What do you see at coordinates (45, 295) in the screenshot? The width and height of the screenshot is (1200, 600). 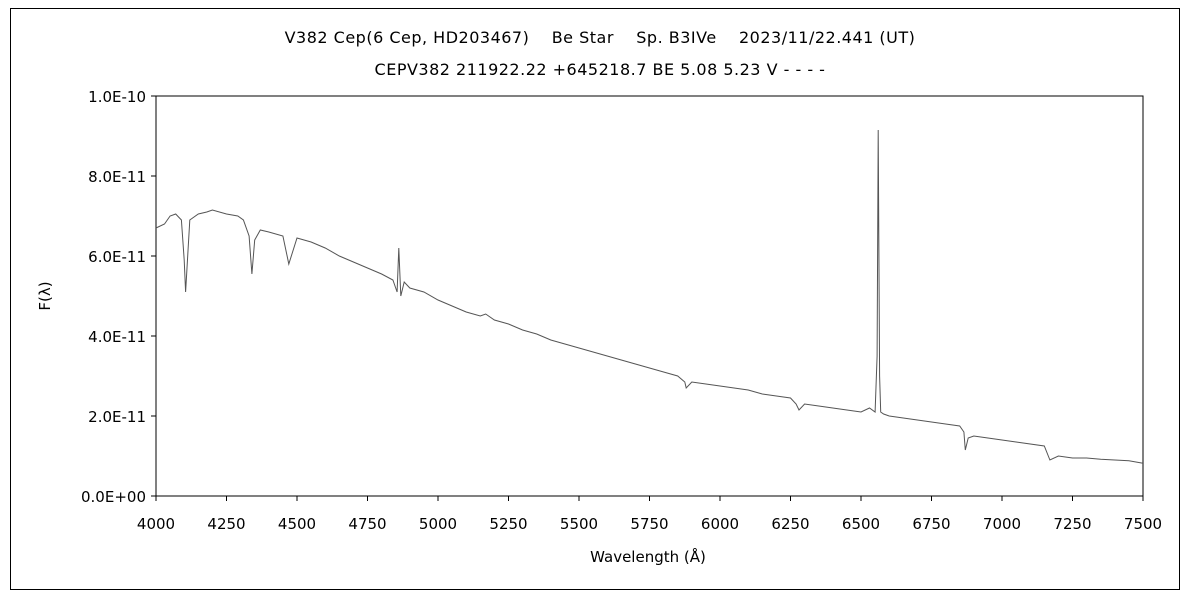 I see `y-axis-label: F(λ)` at bounding box center [45, 295].